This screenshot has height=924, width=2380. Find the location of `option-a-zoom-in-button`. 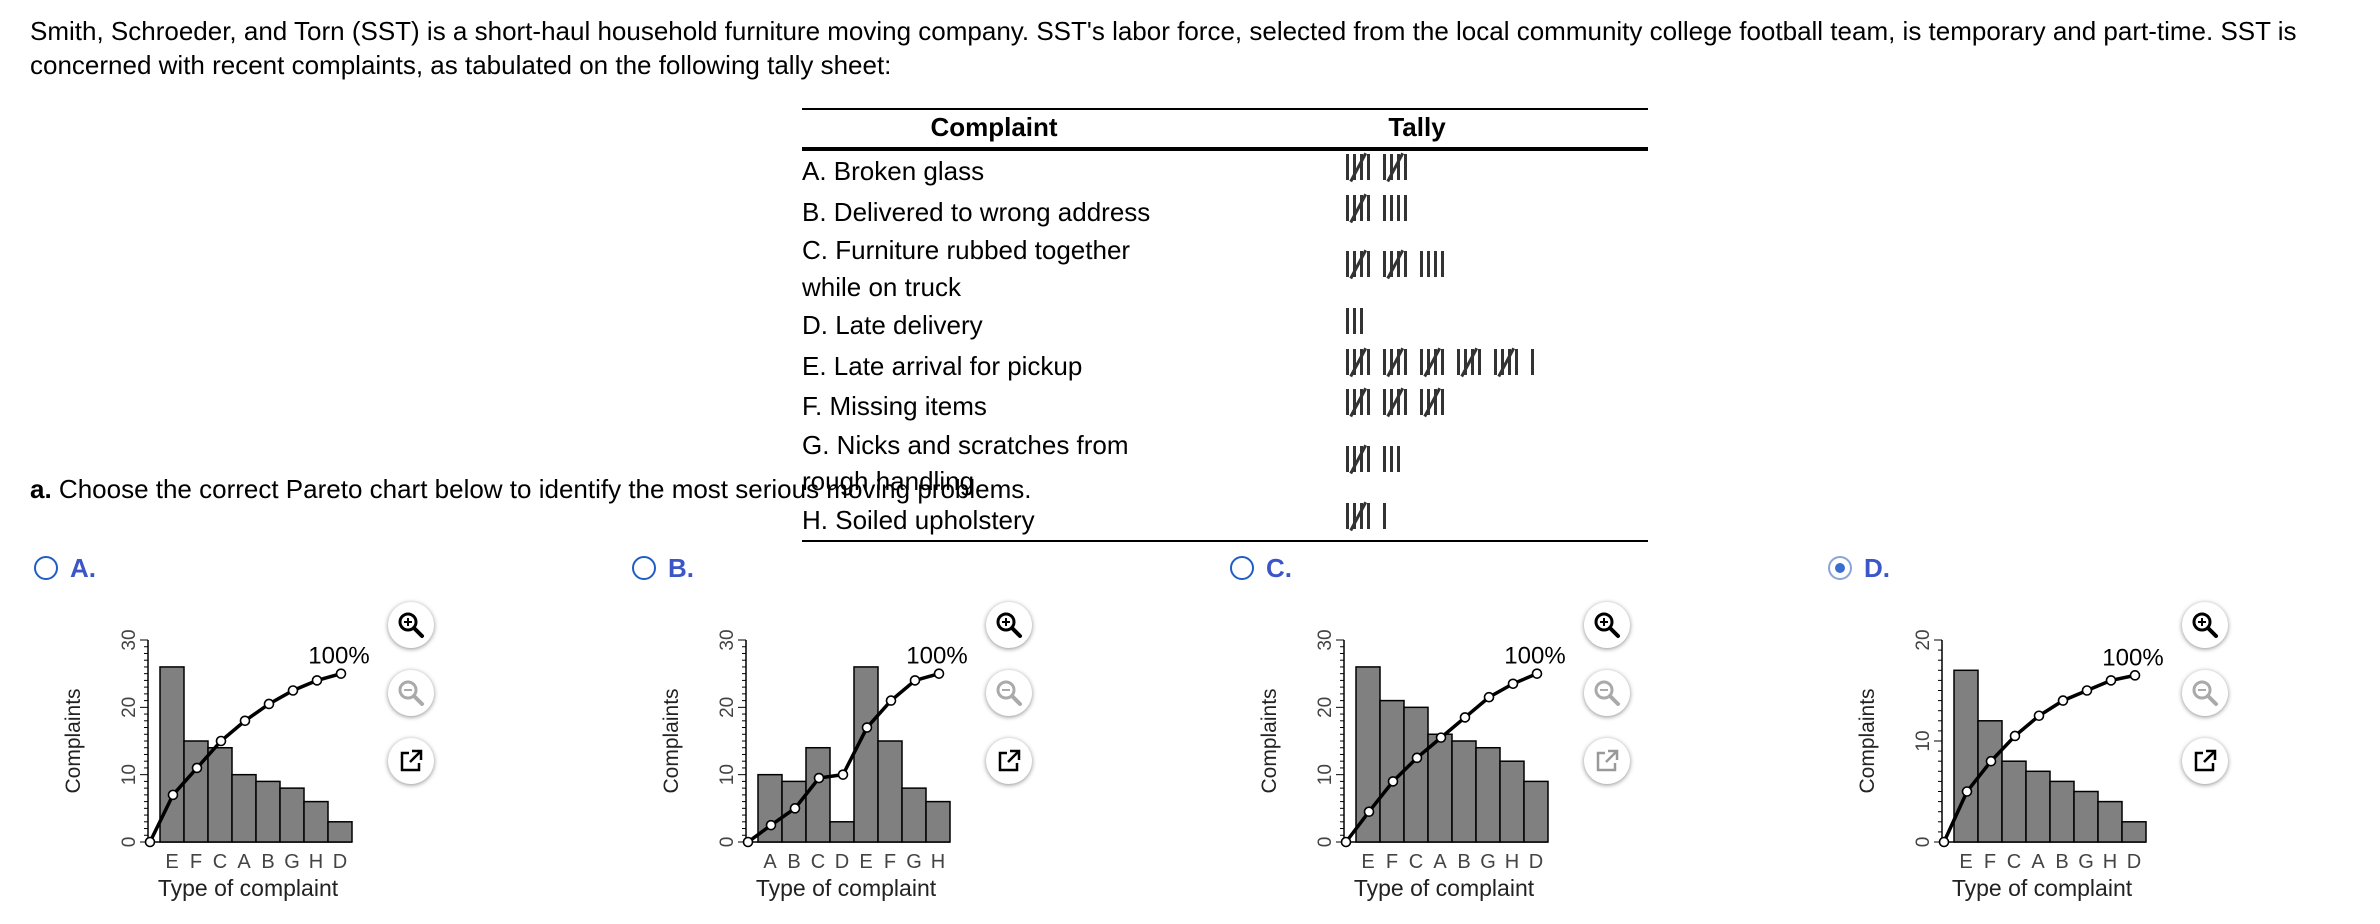

option-a-zoom-in-button is located at coordinates (411, 625).